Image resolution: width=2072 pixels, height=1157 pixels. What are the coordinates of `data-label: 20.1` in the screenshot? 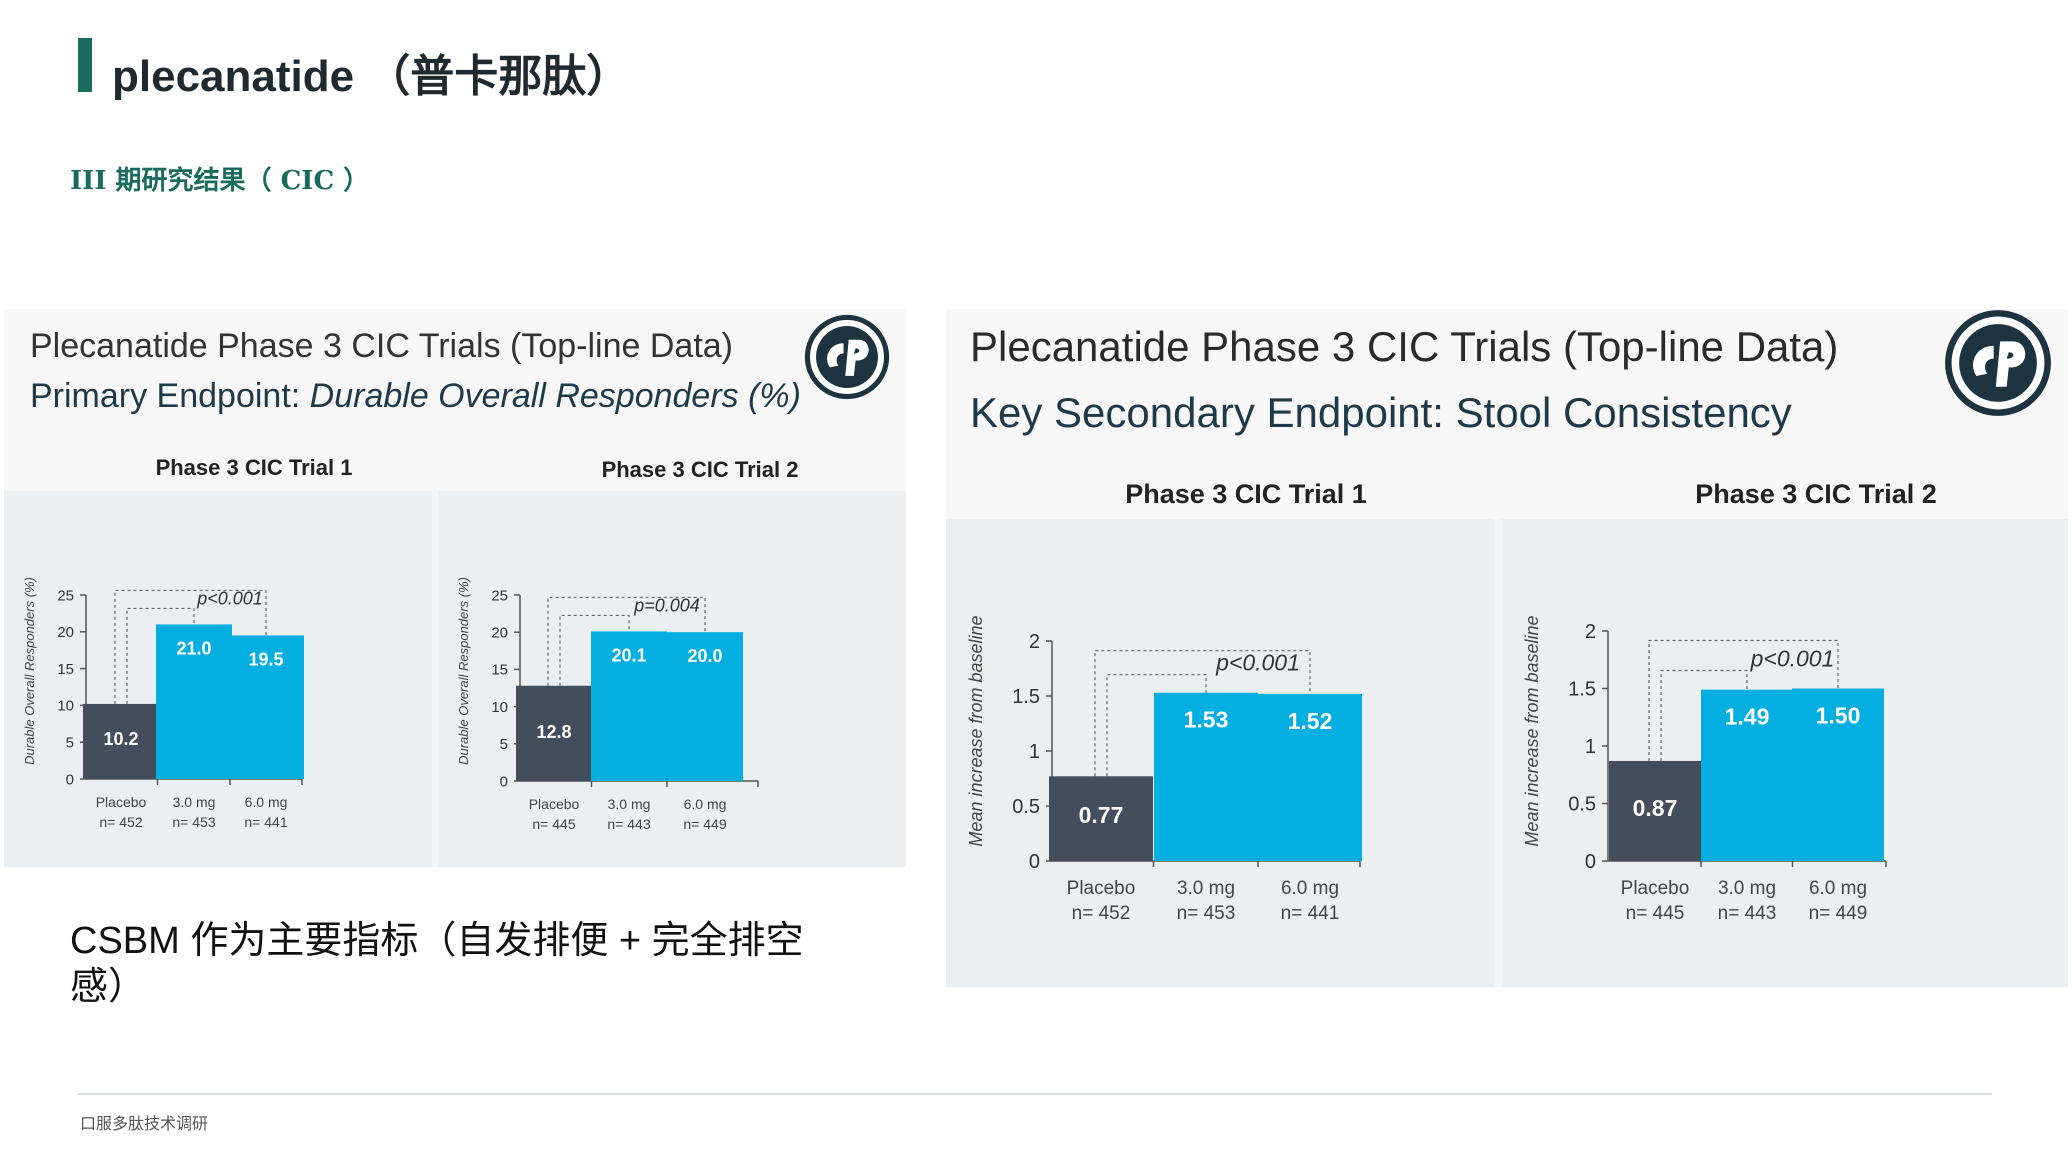 It's located at (628, 655).